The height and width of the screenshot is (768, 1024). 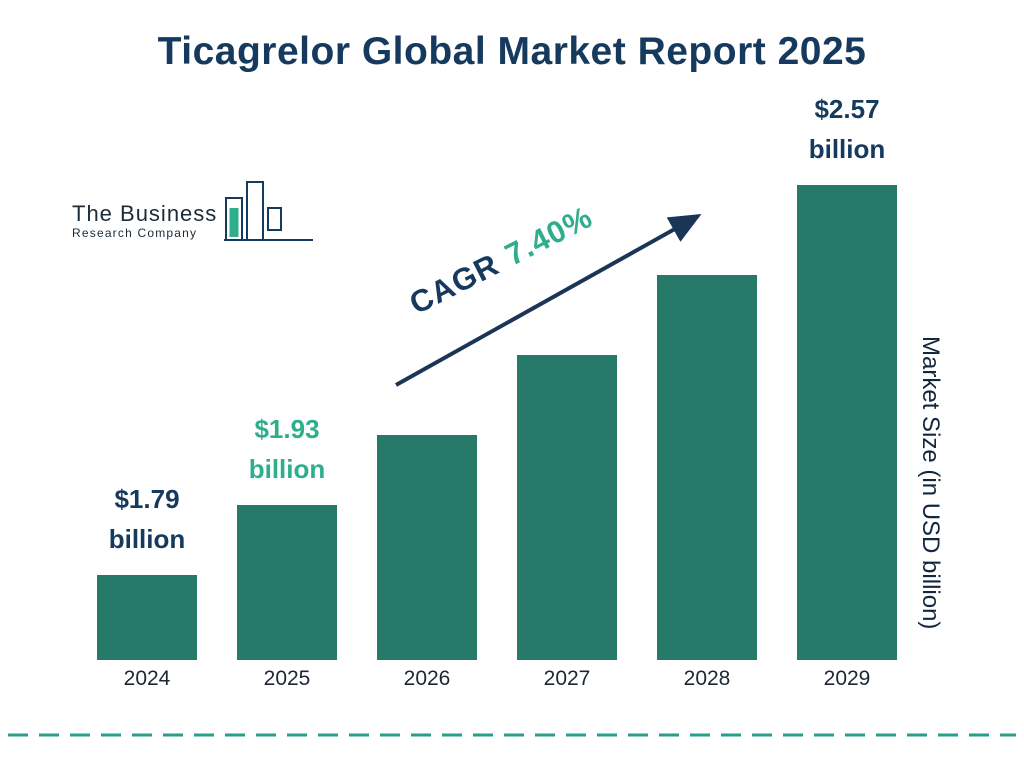 I want to click on bar-2024, so click(x=147, y=617).